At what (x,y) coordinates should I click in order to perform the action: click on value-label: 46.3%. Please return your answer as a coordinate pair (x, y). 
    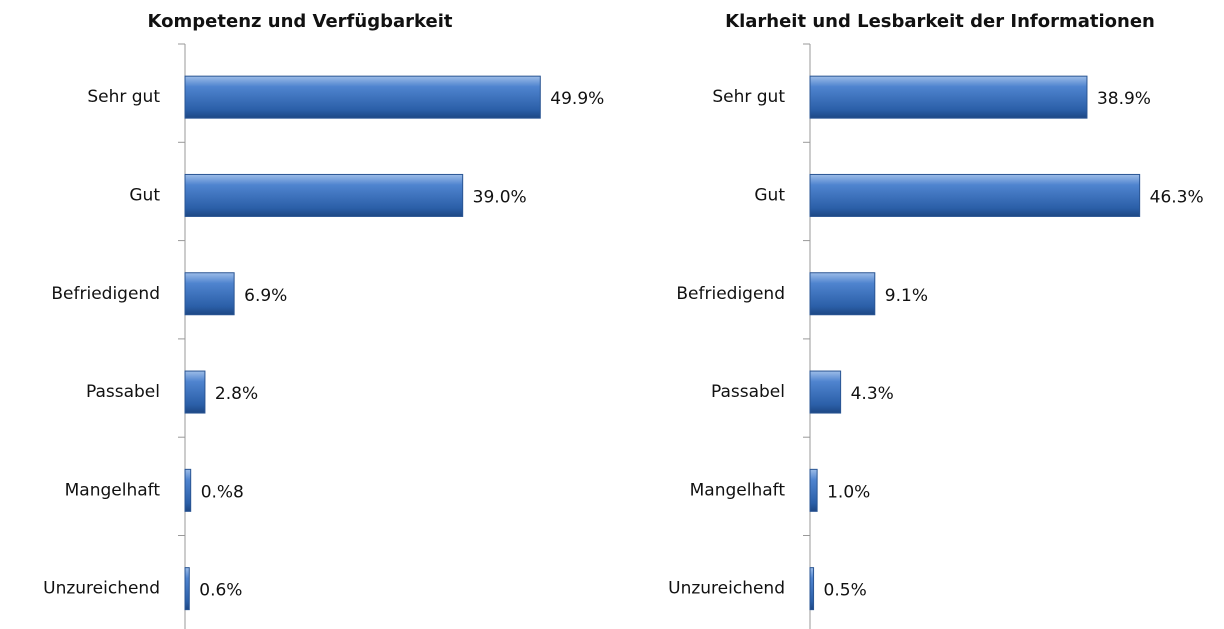
    Looking at the image, I should click on (1177, 197).